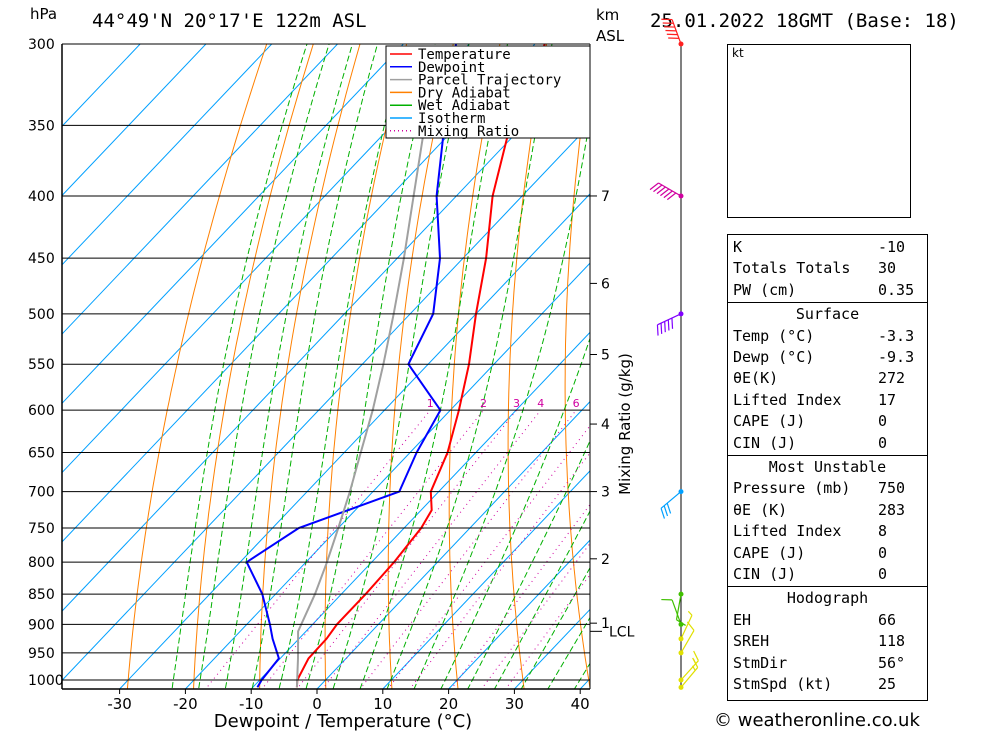 This screenshot has width=1000, height=733. I want to click on hodograph-panel: kt, so click(819, 131).